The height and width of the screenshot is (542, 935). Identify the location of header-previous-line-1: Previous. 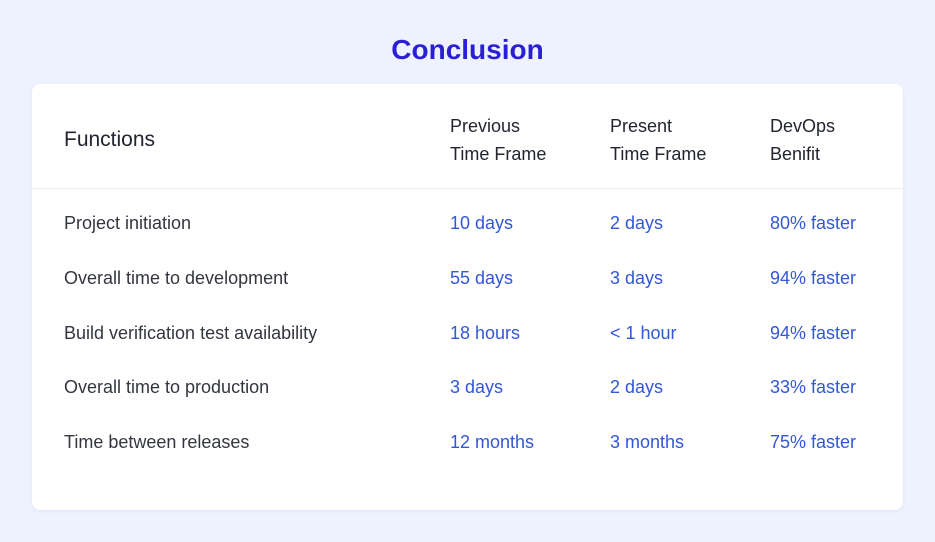
(485, 126).